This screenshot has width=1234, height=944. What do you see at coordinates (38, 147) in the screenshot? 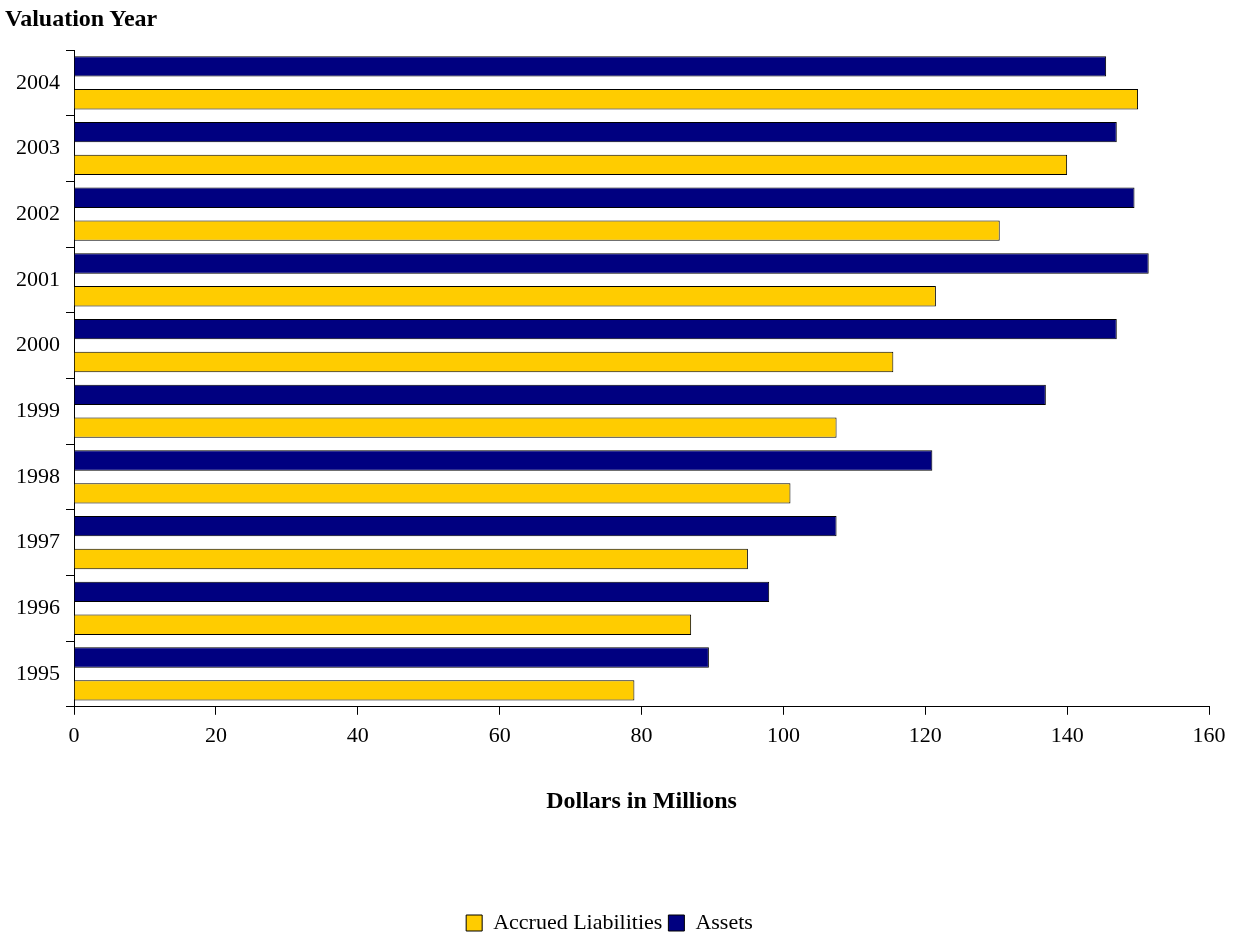
I see `y-tick-label: 2003` at bounding box center [38, 147].